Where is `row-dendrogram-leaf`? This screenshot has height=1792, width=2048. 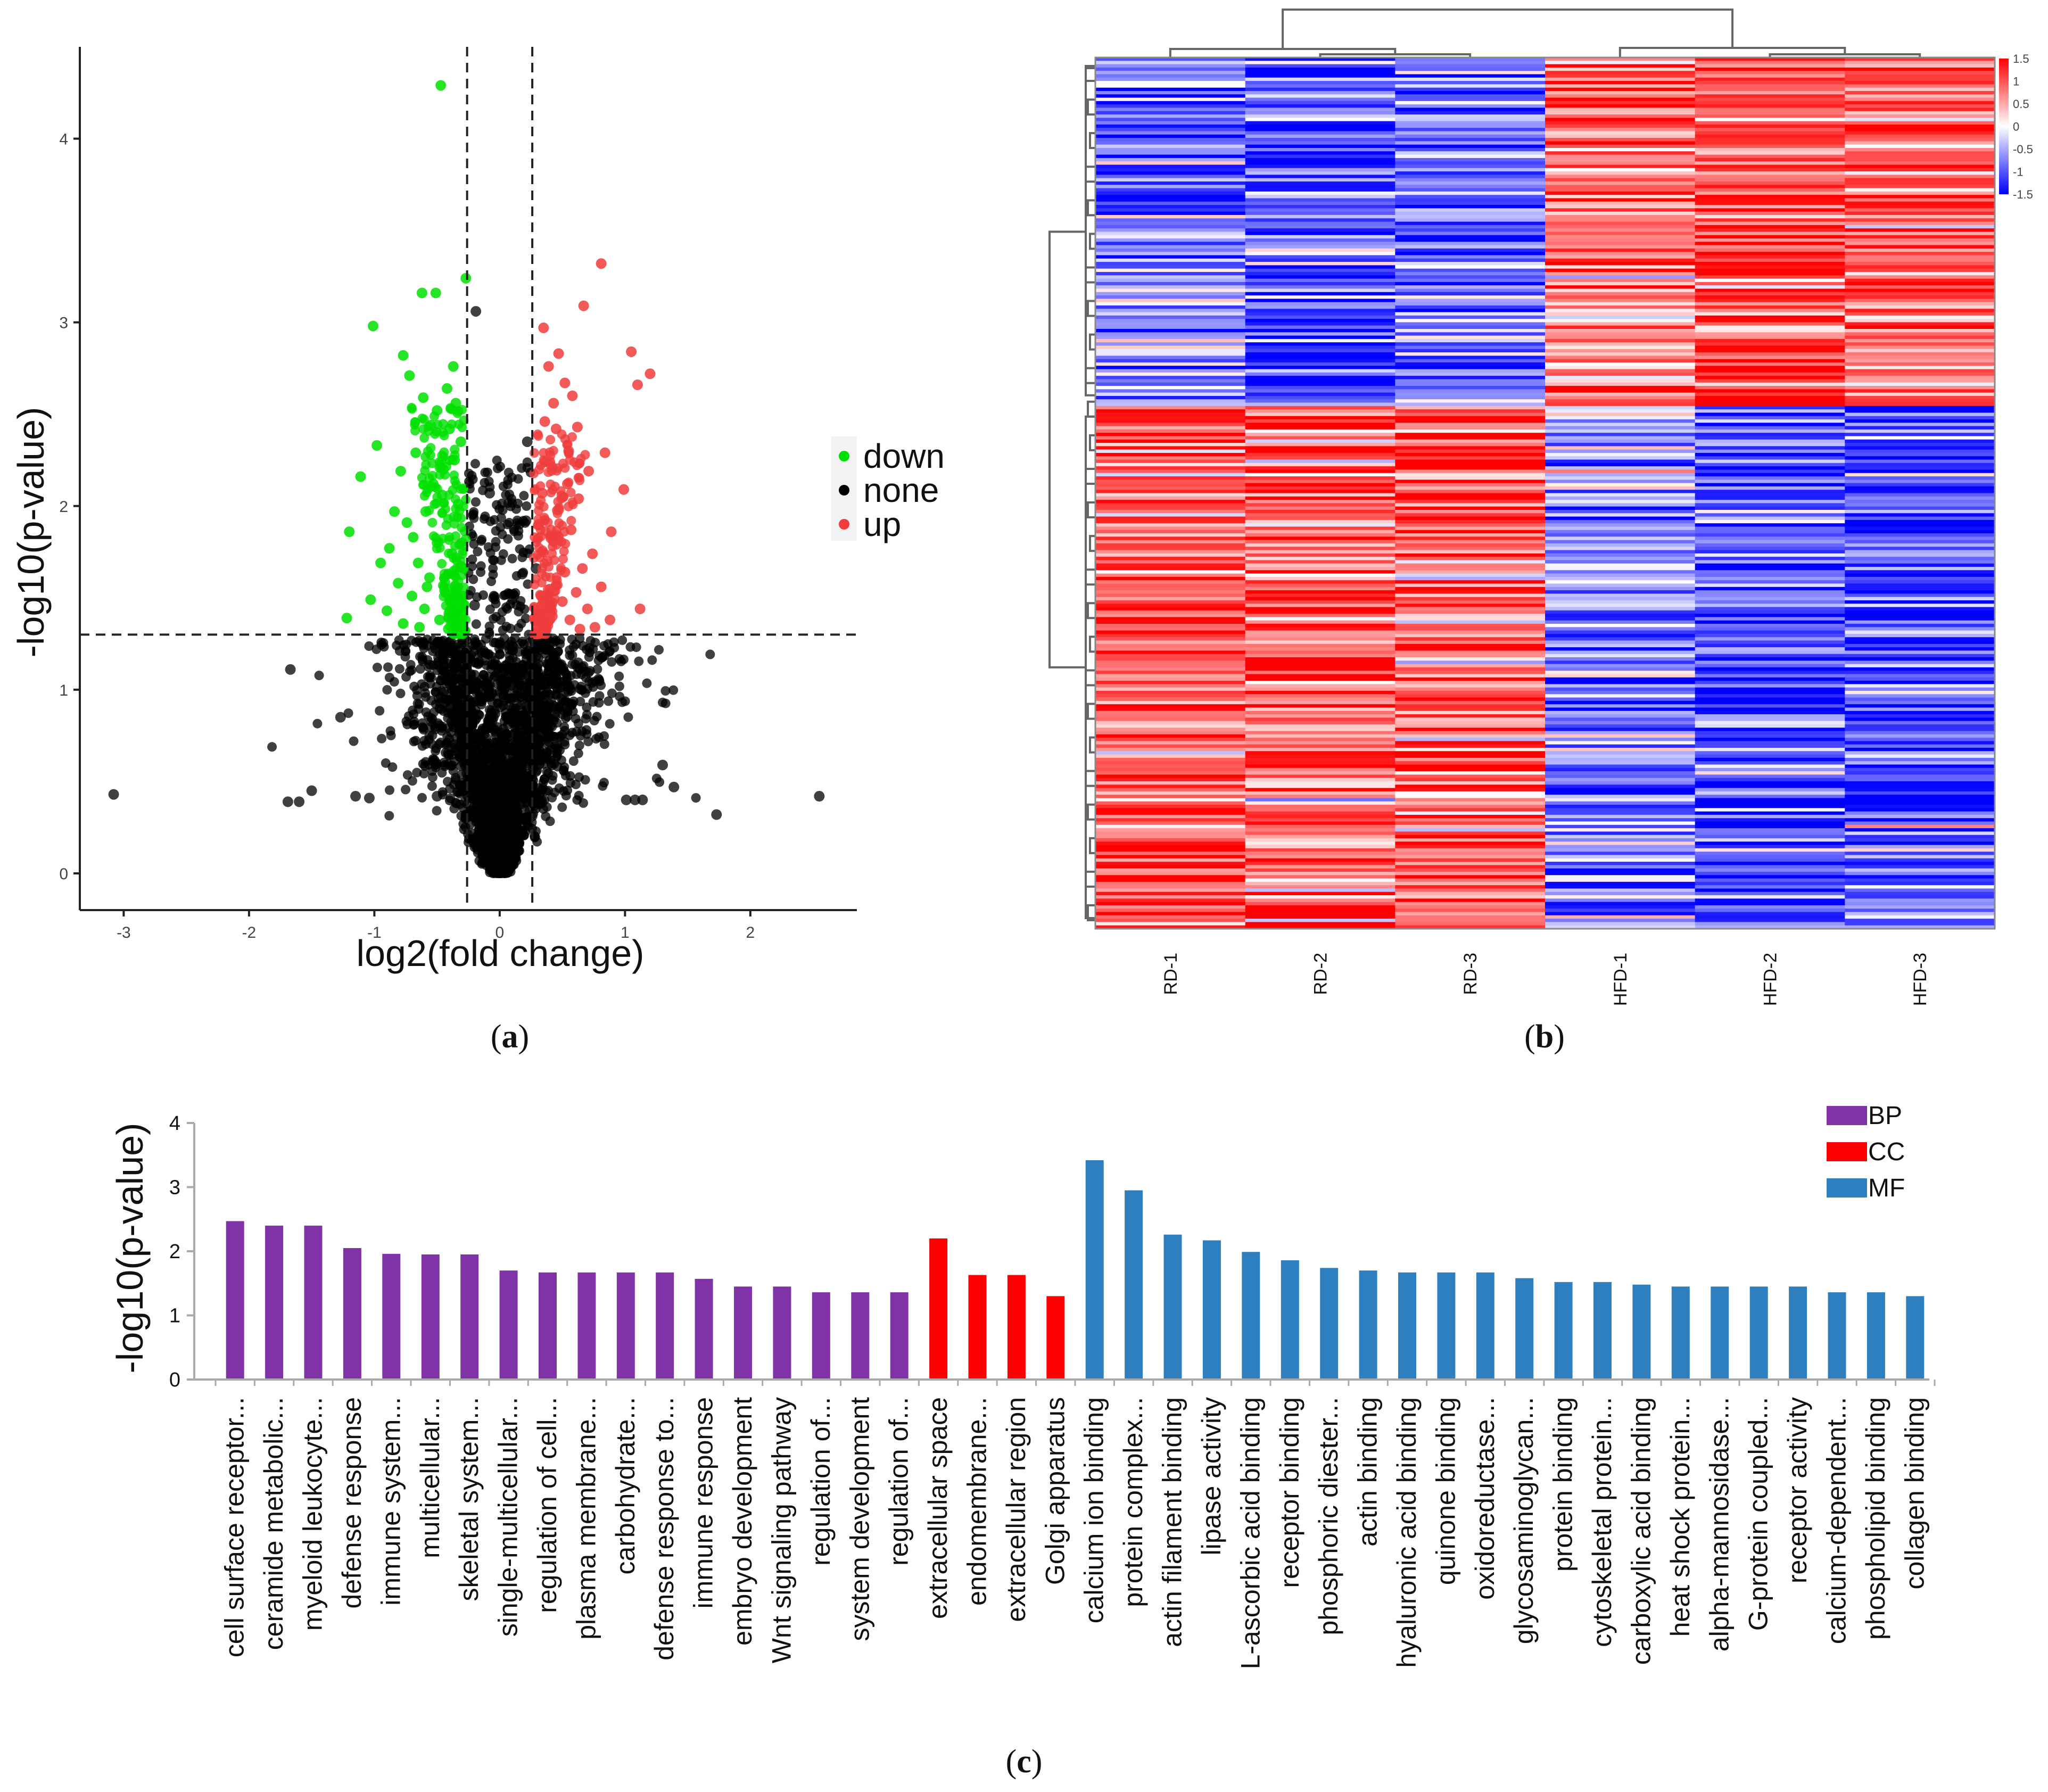
row-dendrogram-leaf is located at coordinates (1091, 107).